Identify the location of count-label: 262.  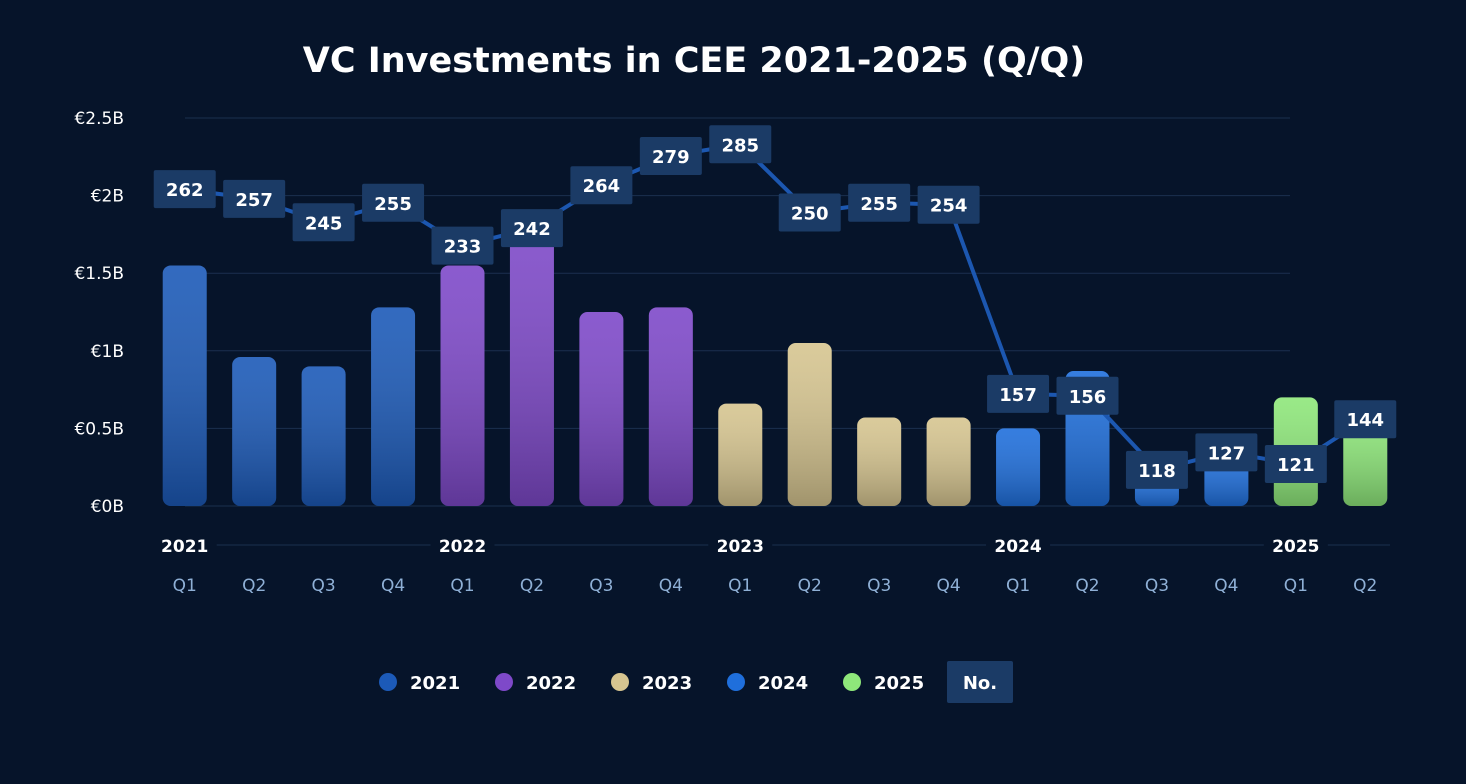
(184, 189).